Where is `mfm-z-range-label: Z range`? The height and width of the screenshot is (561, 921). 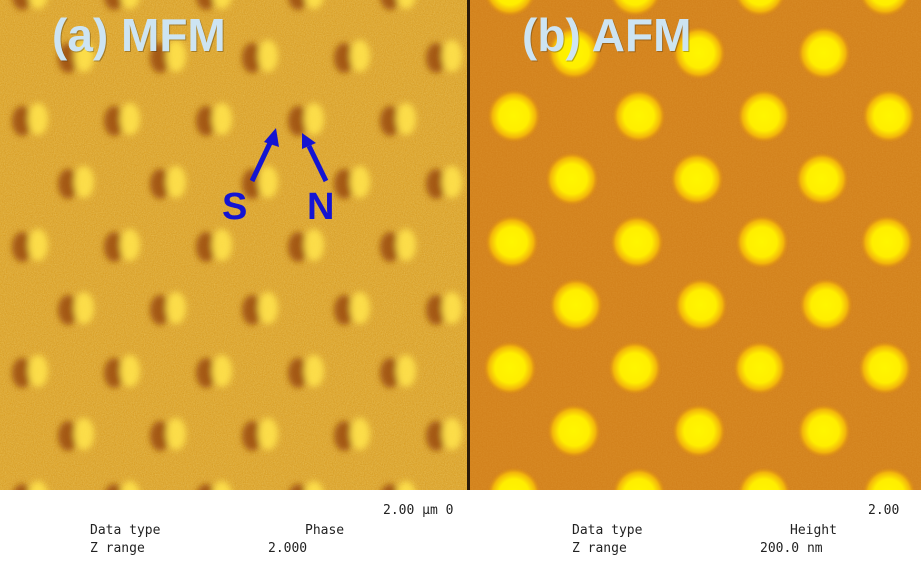 mfm-z-range-label: Z range is located at coordinates (117, 548).